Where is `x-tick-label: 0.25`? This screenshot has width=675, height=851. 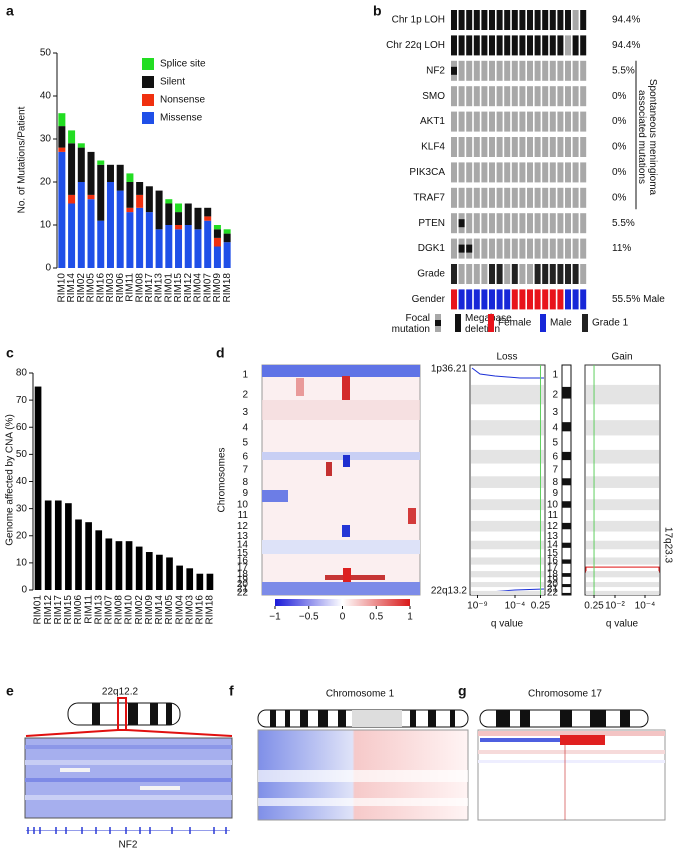
x-tick-label: 0.25 is located at coordinates (594, 606).